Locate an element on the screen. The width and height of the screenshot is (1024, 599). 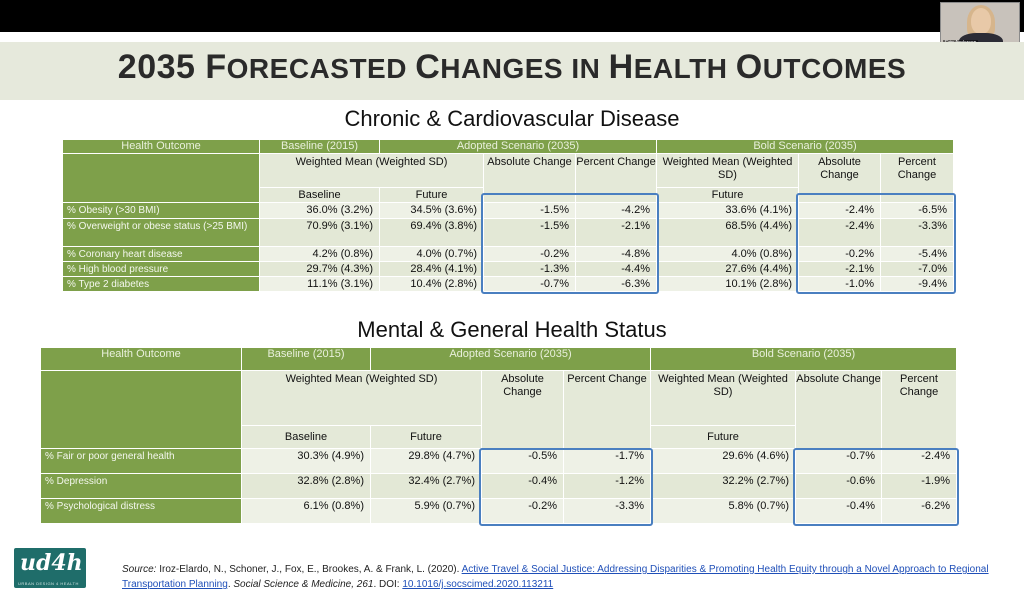
title-part: HANGES IN is located at coordinates (524, 68).